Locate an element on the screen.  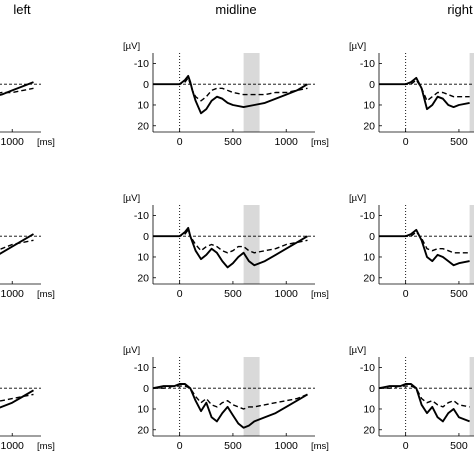
erp-panel-r2-c1: -10 0 10 20 0 500 1000 [µV] [ms] is located at coordinates (226, 398).